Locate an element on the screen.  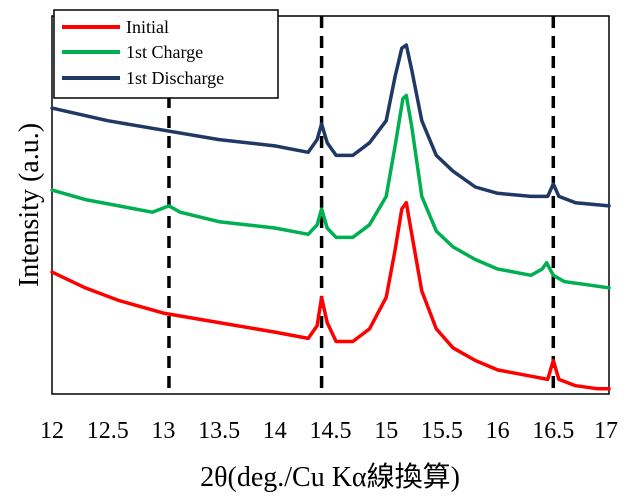
x-tick-label: 12.5 is located at coordinates (108, 431).